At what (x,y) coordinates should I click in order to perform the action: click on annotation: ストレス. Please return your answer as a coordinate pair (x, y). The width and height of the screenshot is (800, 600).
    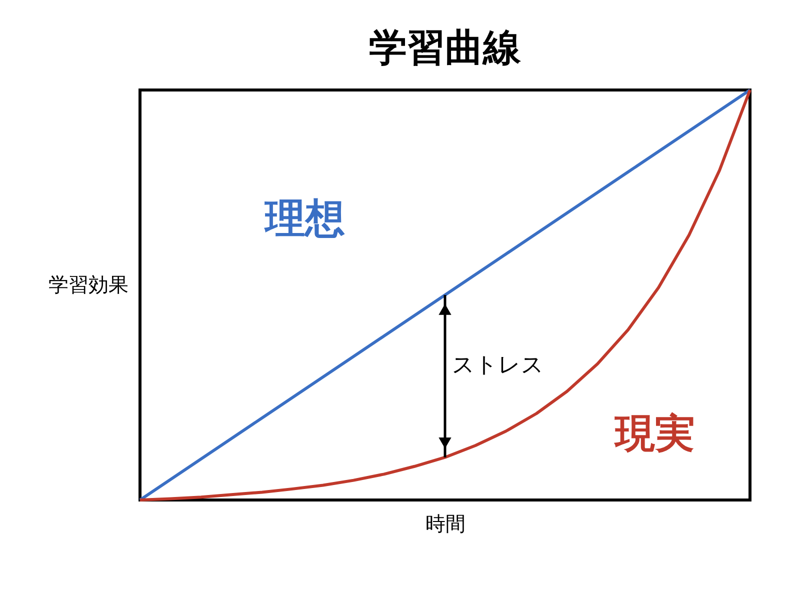
    Looking at the image, I should click on (498, 365).